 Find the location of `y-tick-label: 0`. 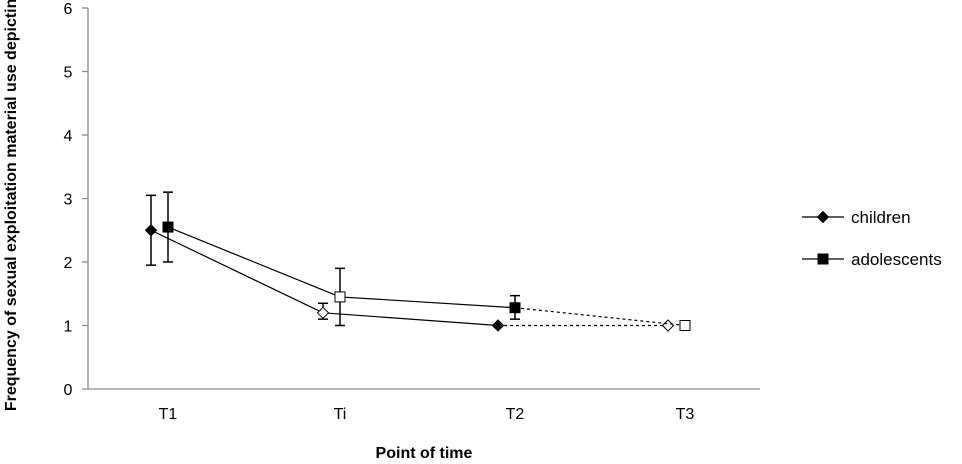

y-tick-label: 0 is located at coordinates (68, 390).